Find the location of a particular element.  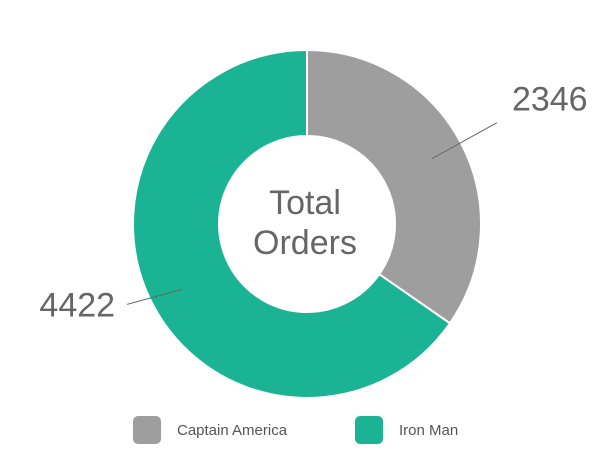

legend-swatch-iron-man is located at coordinates (369, 430).